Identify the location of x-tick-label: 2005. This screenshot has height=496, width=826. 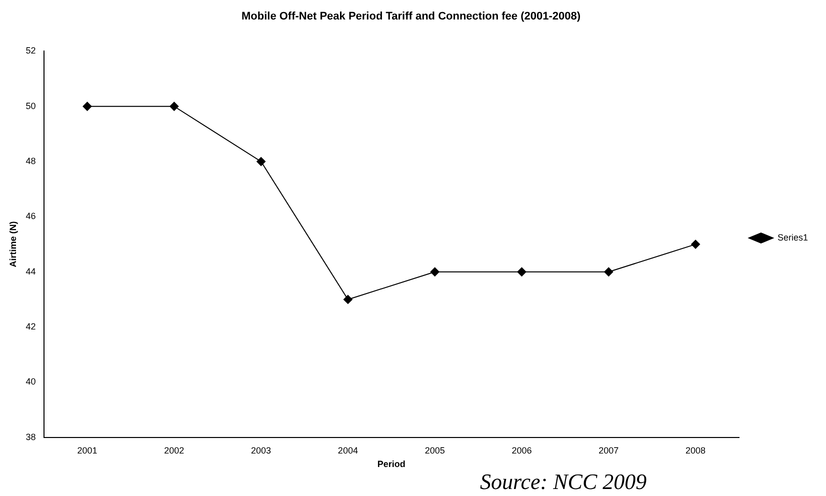
(434, 450).